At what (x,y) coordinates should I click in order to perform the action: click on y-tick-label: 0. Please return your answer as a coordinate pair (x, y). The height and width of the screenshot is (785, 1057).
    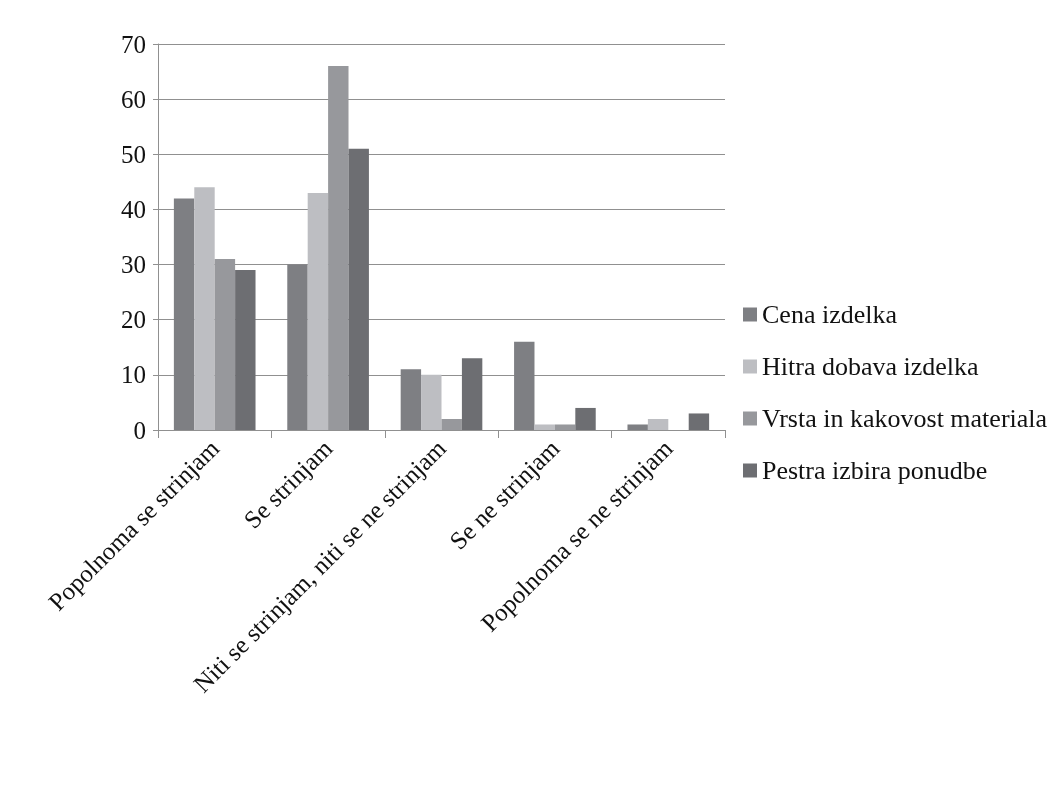
    Looking at the image, I should click on (139, 430).